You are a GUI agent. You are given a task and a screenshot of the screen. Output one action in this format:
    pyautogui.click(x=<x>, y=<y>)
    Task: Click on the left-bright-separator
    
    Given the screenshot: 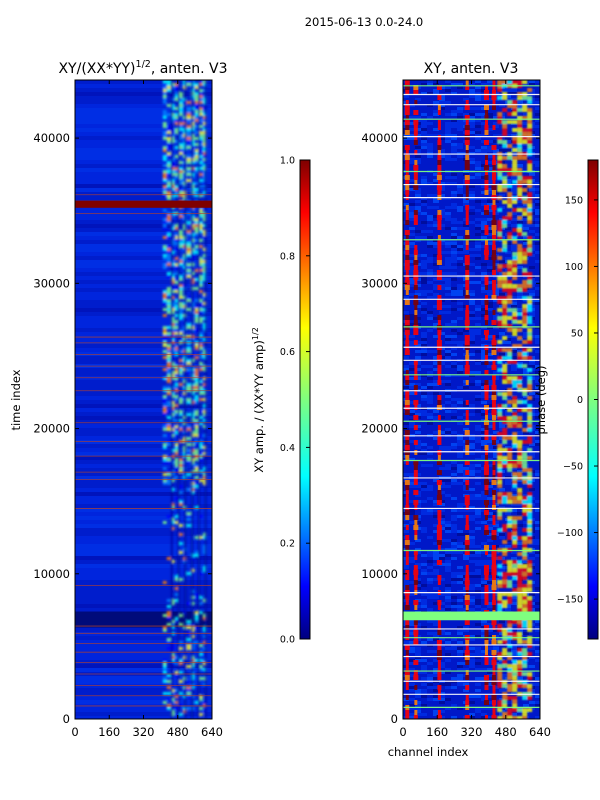 What is the action you would take?
    pyautogui.click(x=198, y=399)
    